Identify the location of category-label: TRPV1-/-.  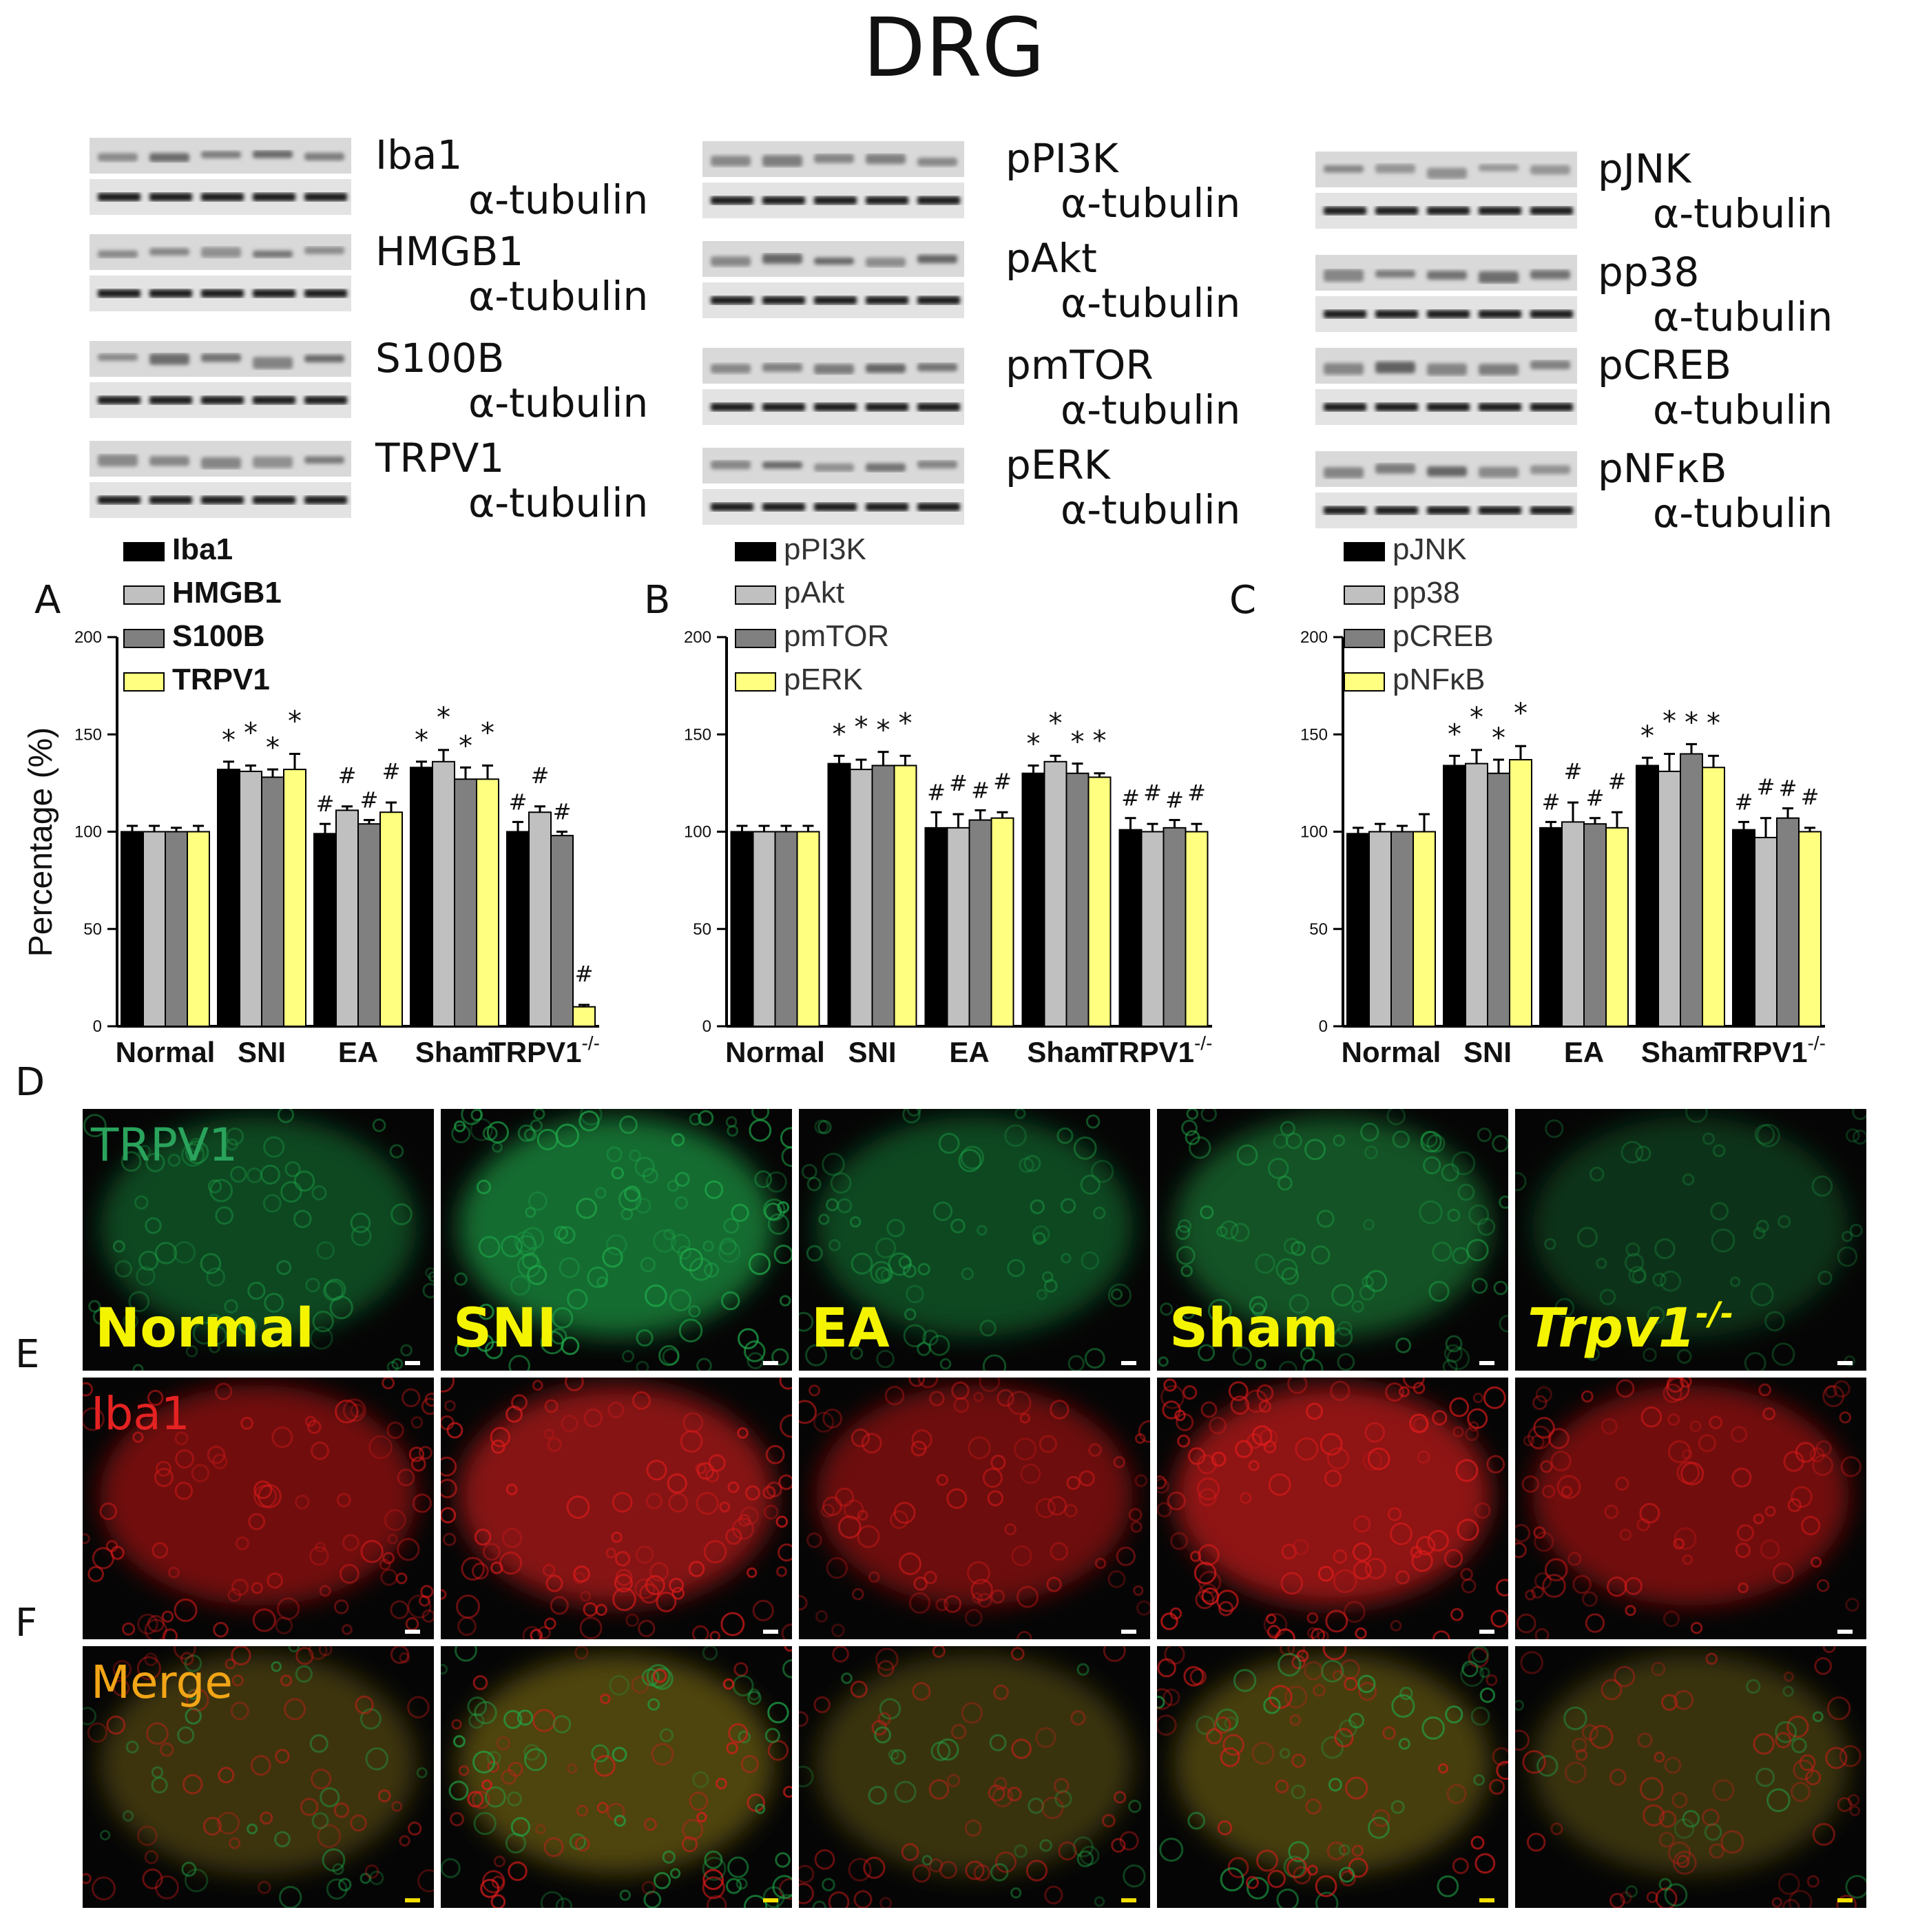
(1157, 1050).